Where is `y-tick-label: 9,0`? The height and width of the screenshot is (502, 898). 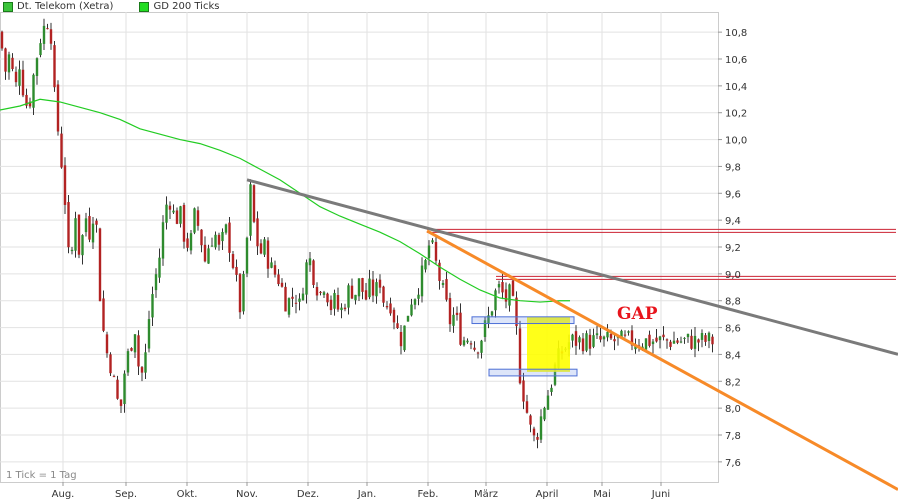 y-tick-label: 9,0 is located at coordinates (733, 275).